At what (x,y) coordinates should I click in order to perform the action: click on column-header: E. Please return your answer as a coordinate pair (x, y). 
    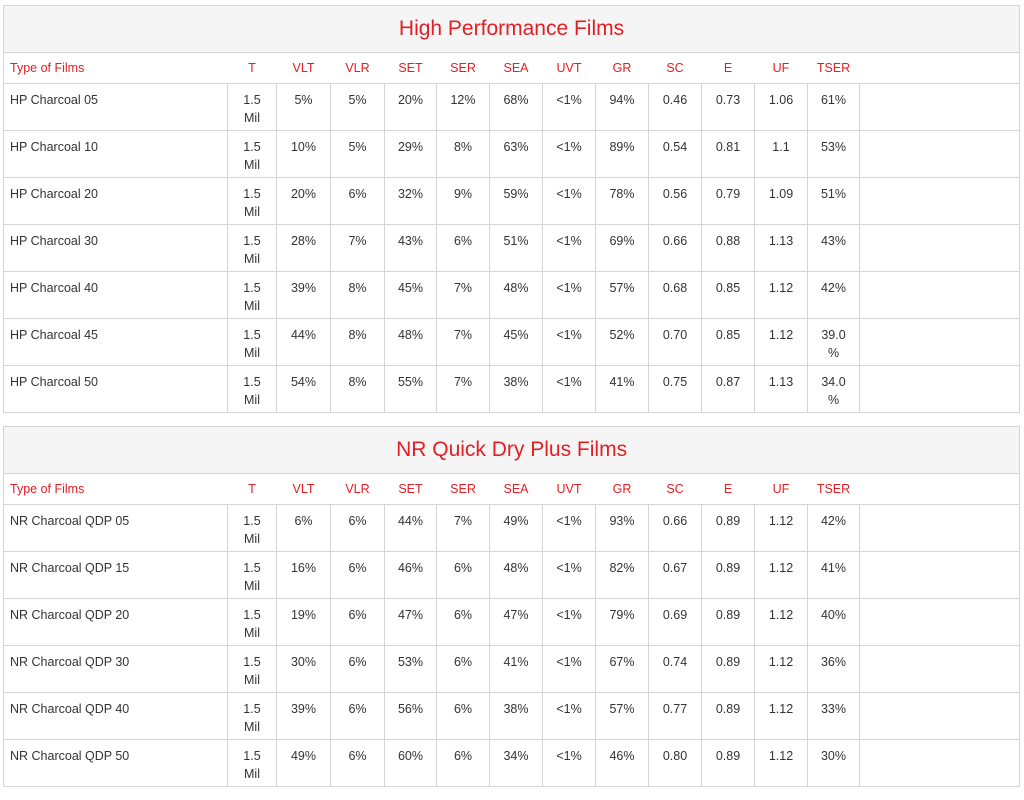
    Looking at the image, I should click on (728, 489).